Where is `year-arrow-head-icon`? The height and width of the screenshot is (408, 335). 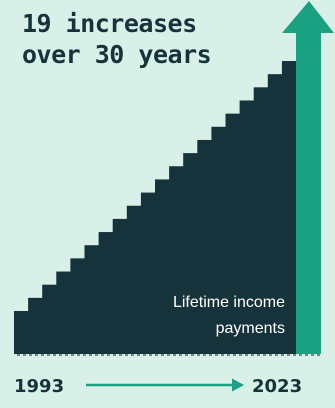 year-arrow-head-icon is located at coordinates (238, 385).